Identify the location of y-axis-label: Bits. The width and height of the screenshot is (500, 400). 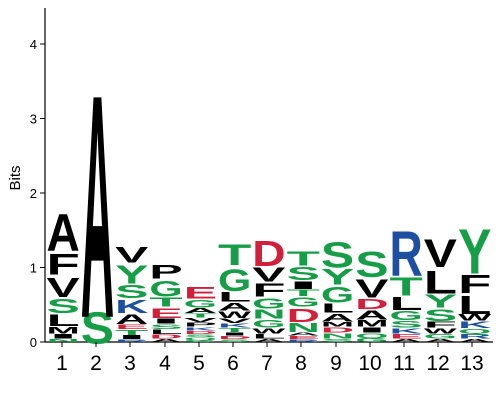
(15, 177).